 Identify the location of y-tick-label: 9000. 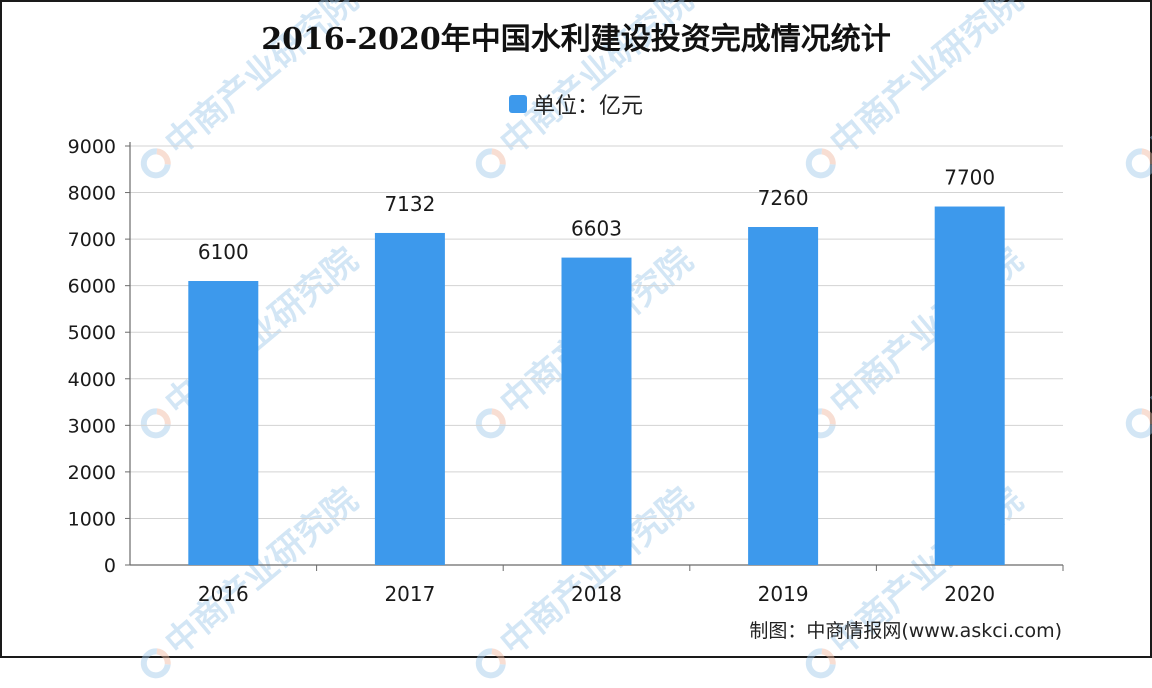
(92, 147).